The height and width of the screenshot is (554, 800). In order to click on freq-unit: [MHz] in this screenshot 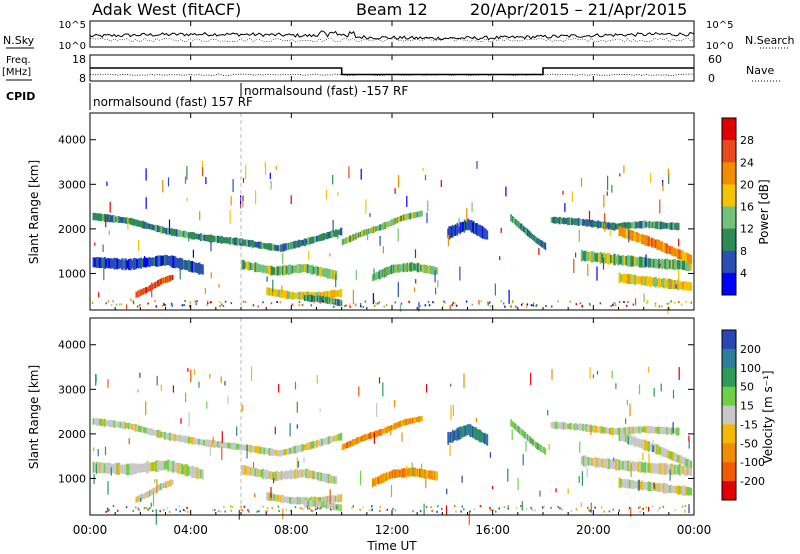, I will do `click(16, 72)`.